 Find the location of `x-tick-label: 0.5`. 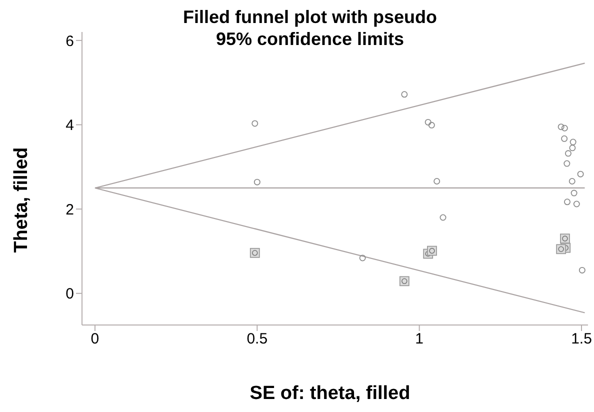

x-tick-label: 0.5 is located at coordinates (257, 339).